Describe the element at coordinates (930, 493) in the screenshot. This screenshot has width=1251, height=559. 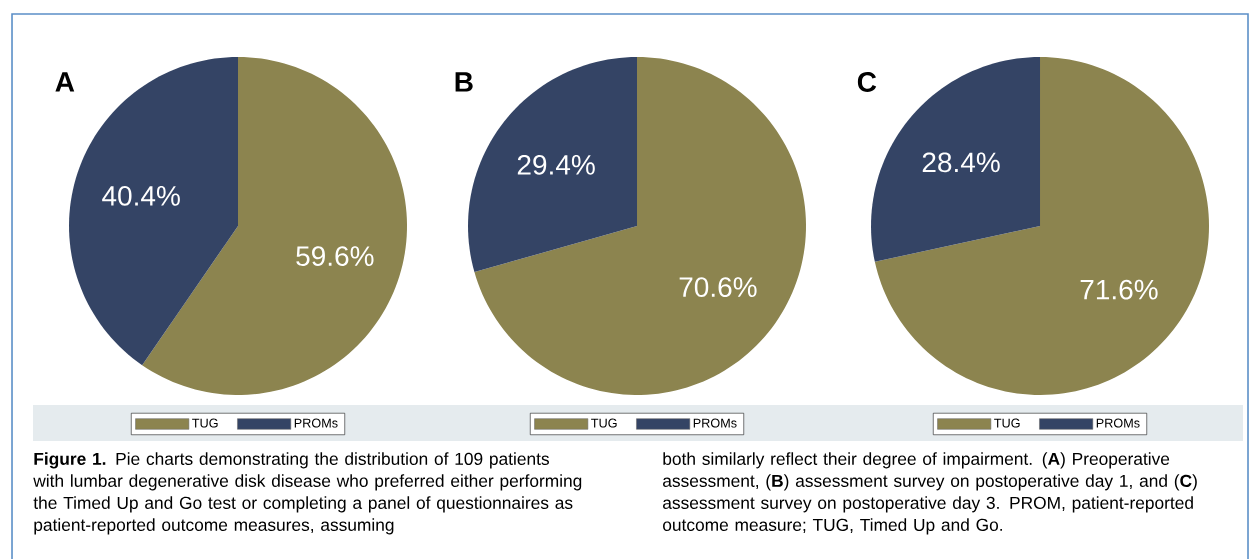
I see `text: both similarly reflect their degree of impairment. (A) Preoperative assessment, (B) assessment survey on postoperative day 1, and (C) assessment survey on postoperative day 3. PROM, patient-reported outcome measure; TUG, Timed Up and Go.` at that location.